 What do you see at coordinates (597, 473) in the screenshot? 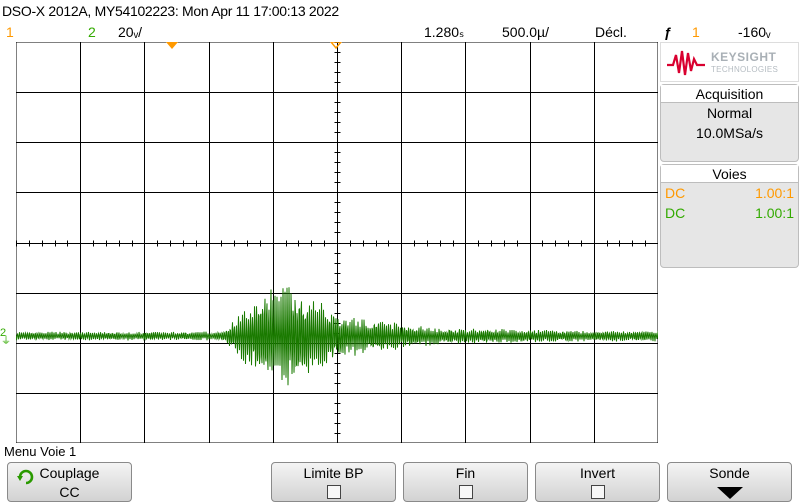
I see `invert-label: Invert` at bounding box center [597, 473].